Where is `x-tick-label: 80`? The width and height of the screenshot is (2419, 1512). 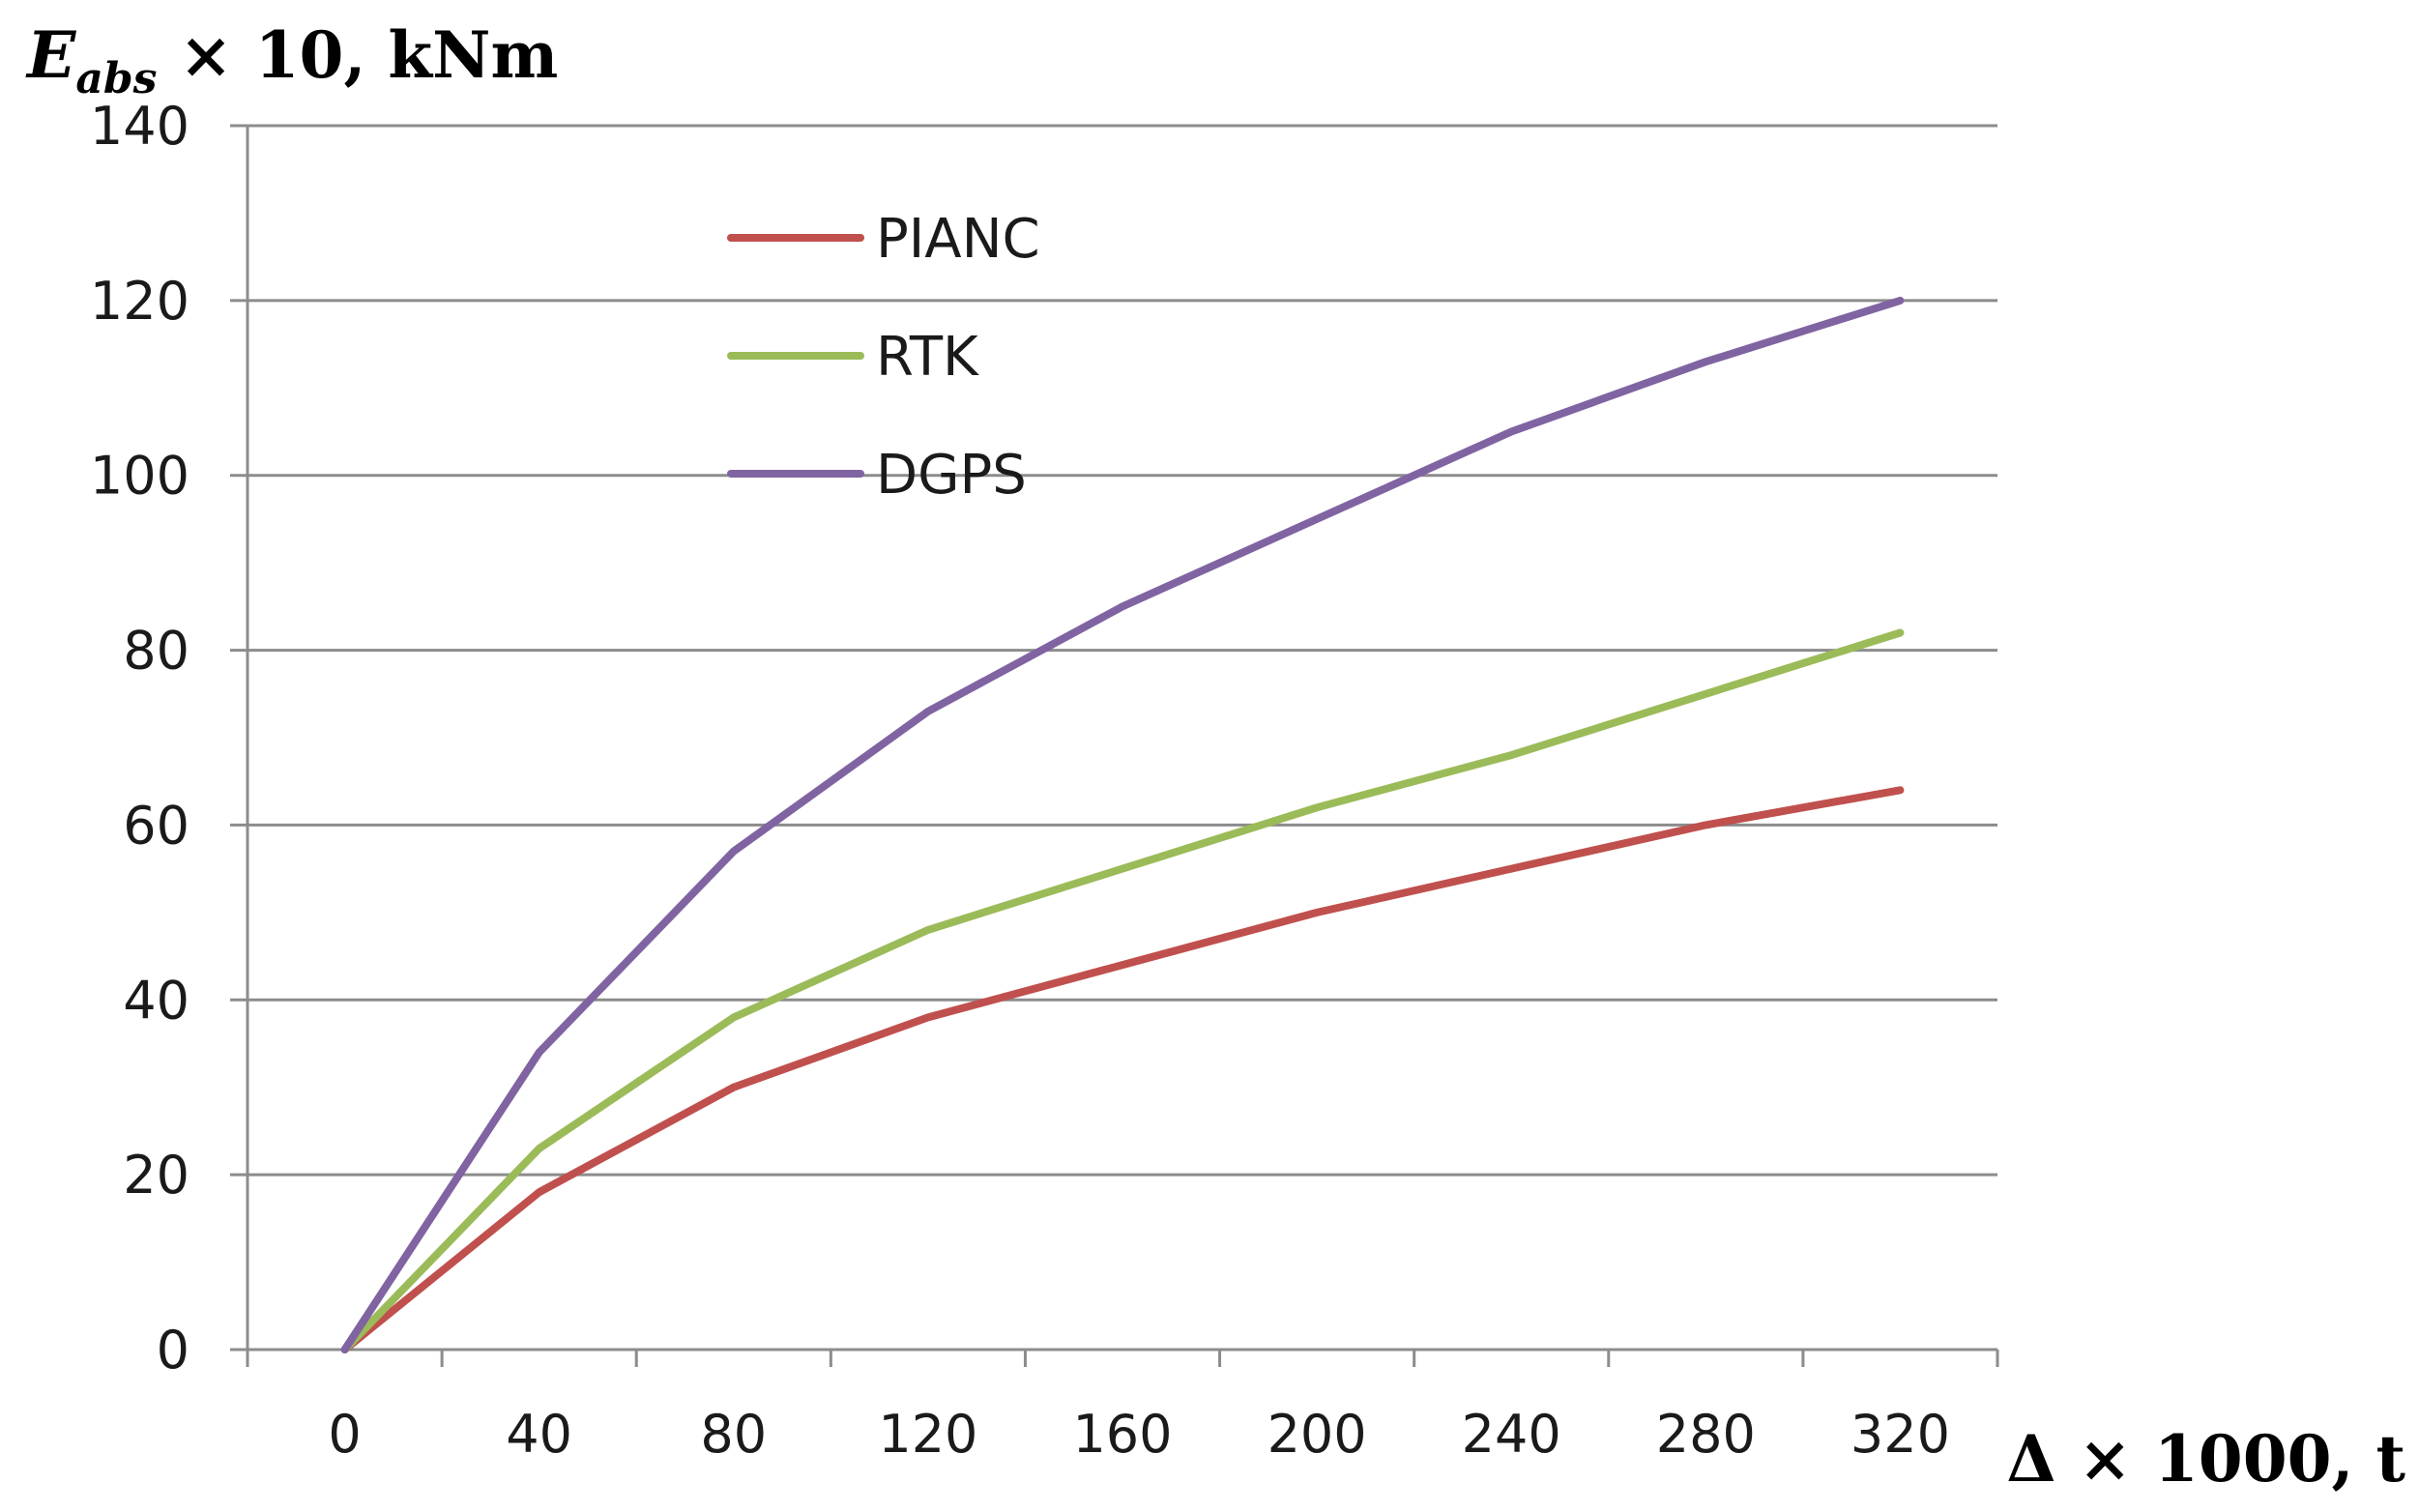
x-tick-label: 80 is located at coordinates (733, 1434).